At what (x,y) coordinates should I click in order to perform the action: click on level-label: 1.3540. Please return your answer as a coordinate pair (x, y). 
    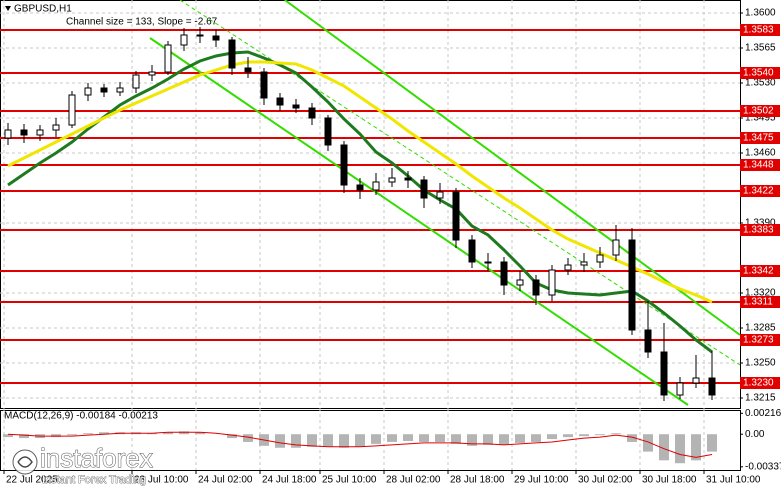
    Looking at the image, I should click on (758, 73).